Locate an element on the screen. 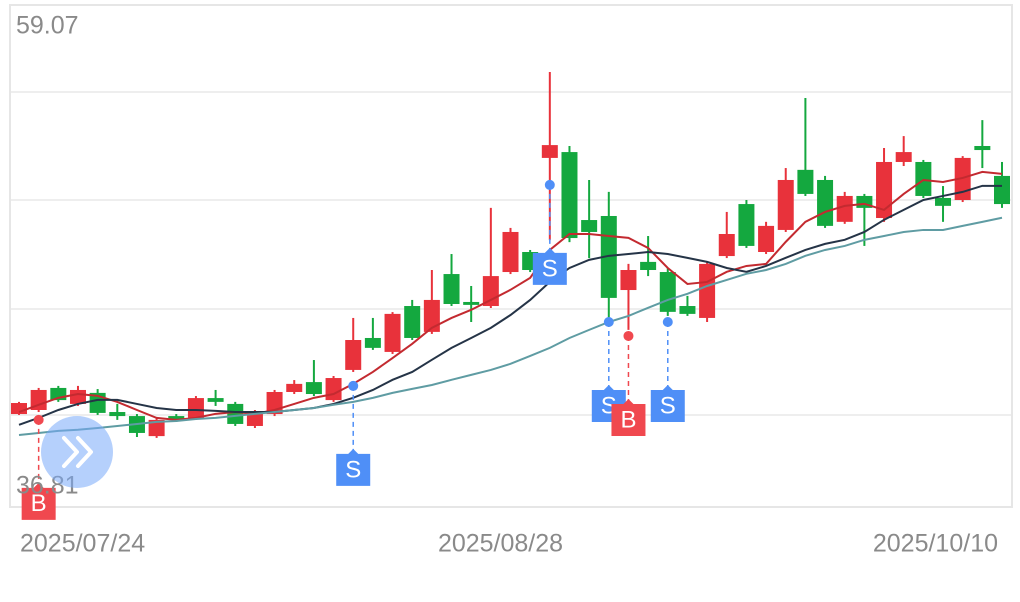 This screenshot has height=602, width=1020. x-tick-label: 2025/10/10 is located at coordinates (935, 544).